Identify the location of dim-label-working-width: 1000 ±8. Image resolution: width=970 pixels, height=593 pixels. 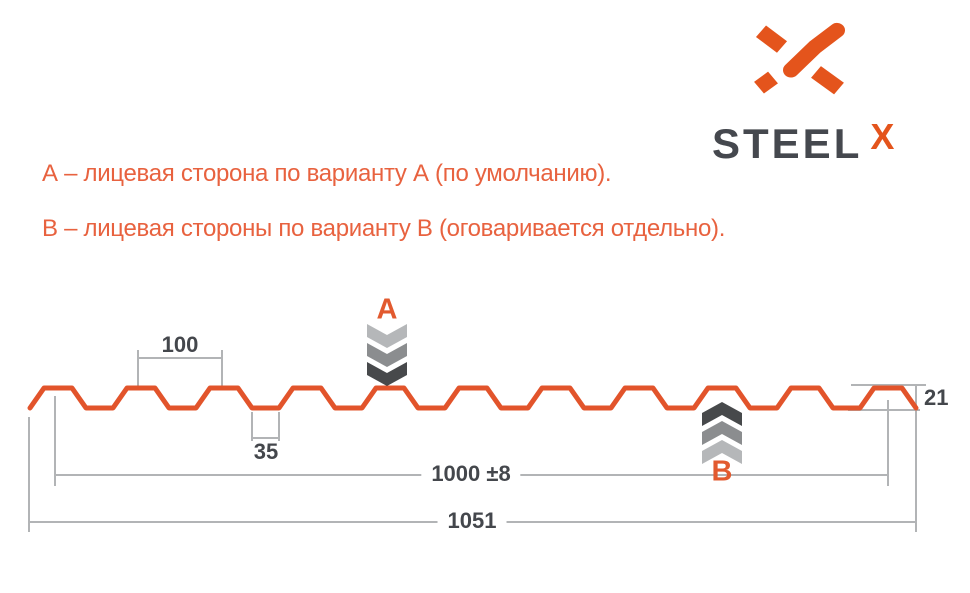
(471, 474).